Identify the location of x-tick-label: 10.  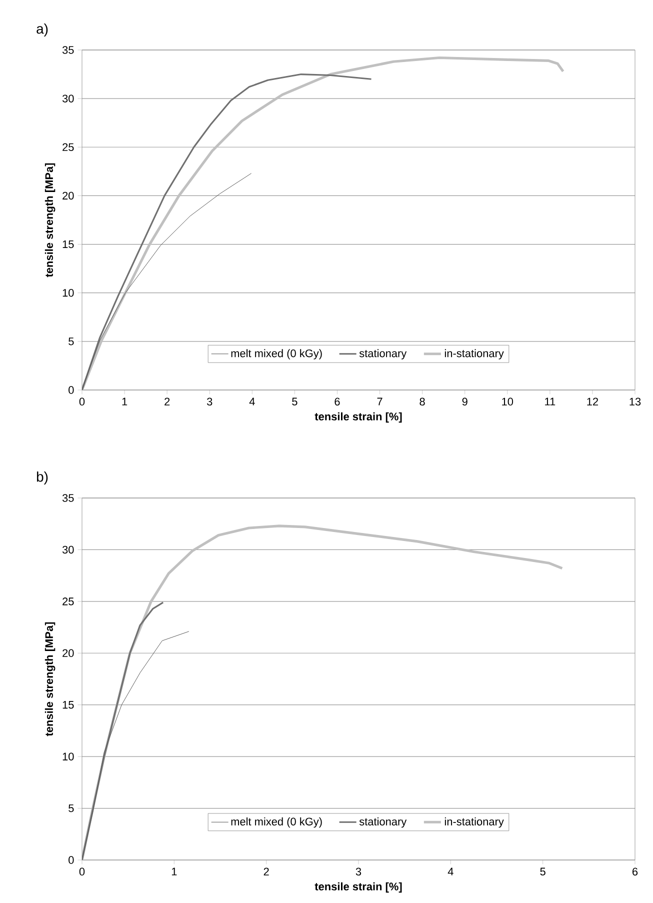
(508, 402).